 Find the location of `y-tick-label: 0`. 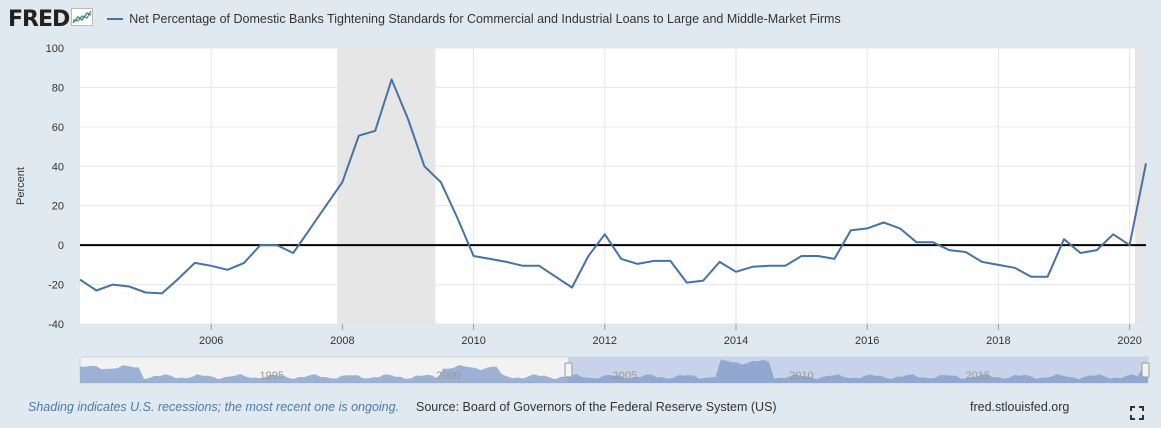

y-tick-label: 0 is located at coordinates (61, 246).